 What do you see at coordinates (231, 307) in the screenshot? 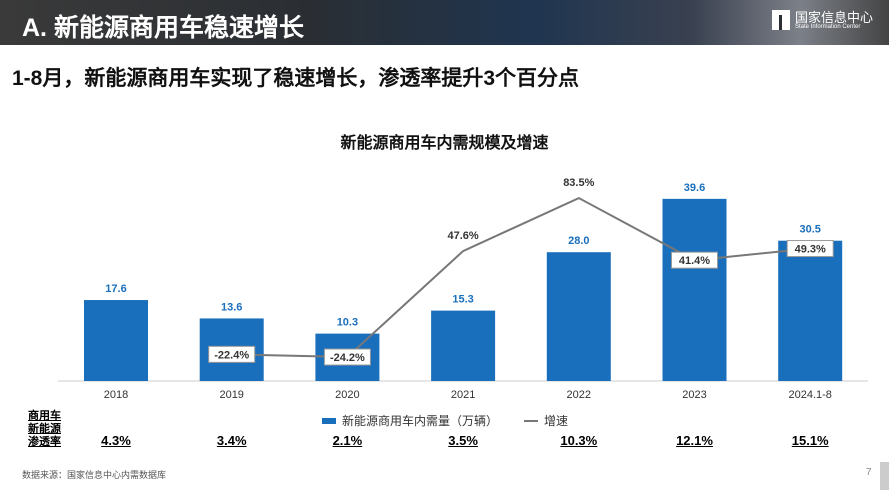
I see `bar-data-label: 13.6` at bounding box center [231, 307].